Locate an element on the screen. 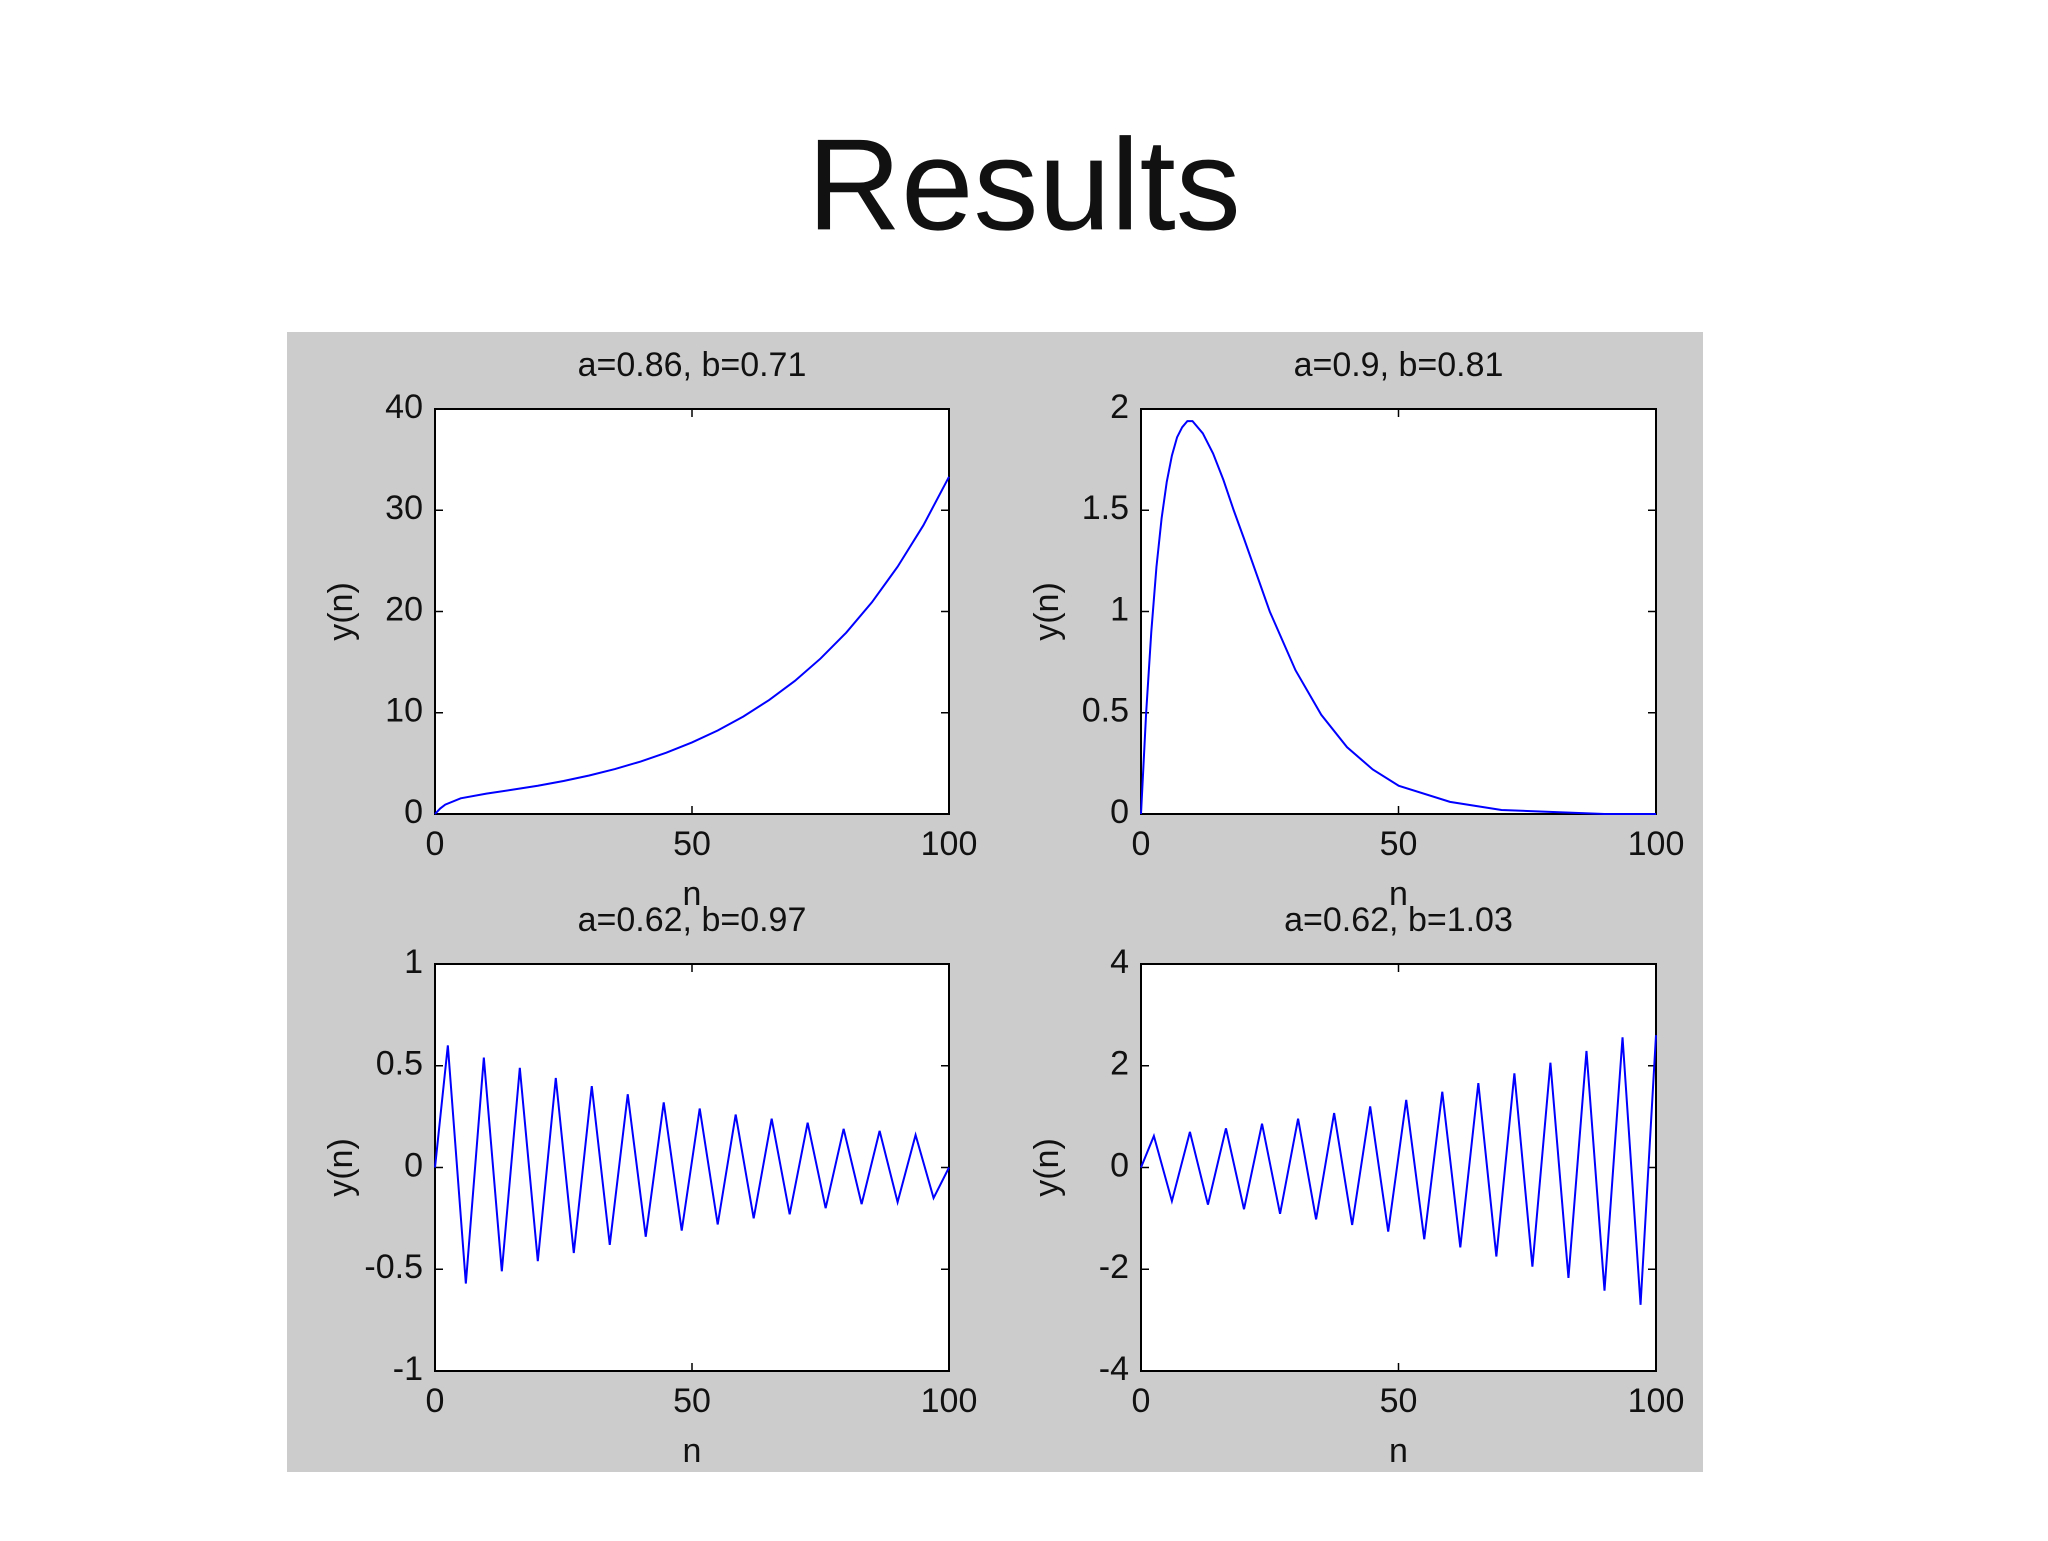  y-tick-label: -2 is located at coordinates (1114, 1267).